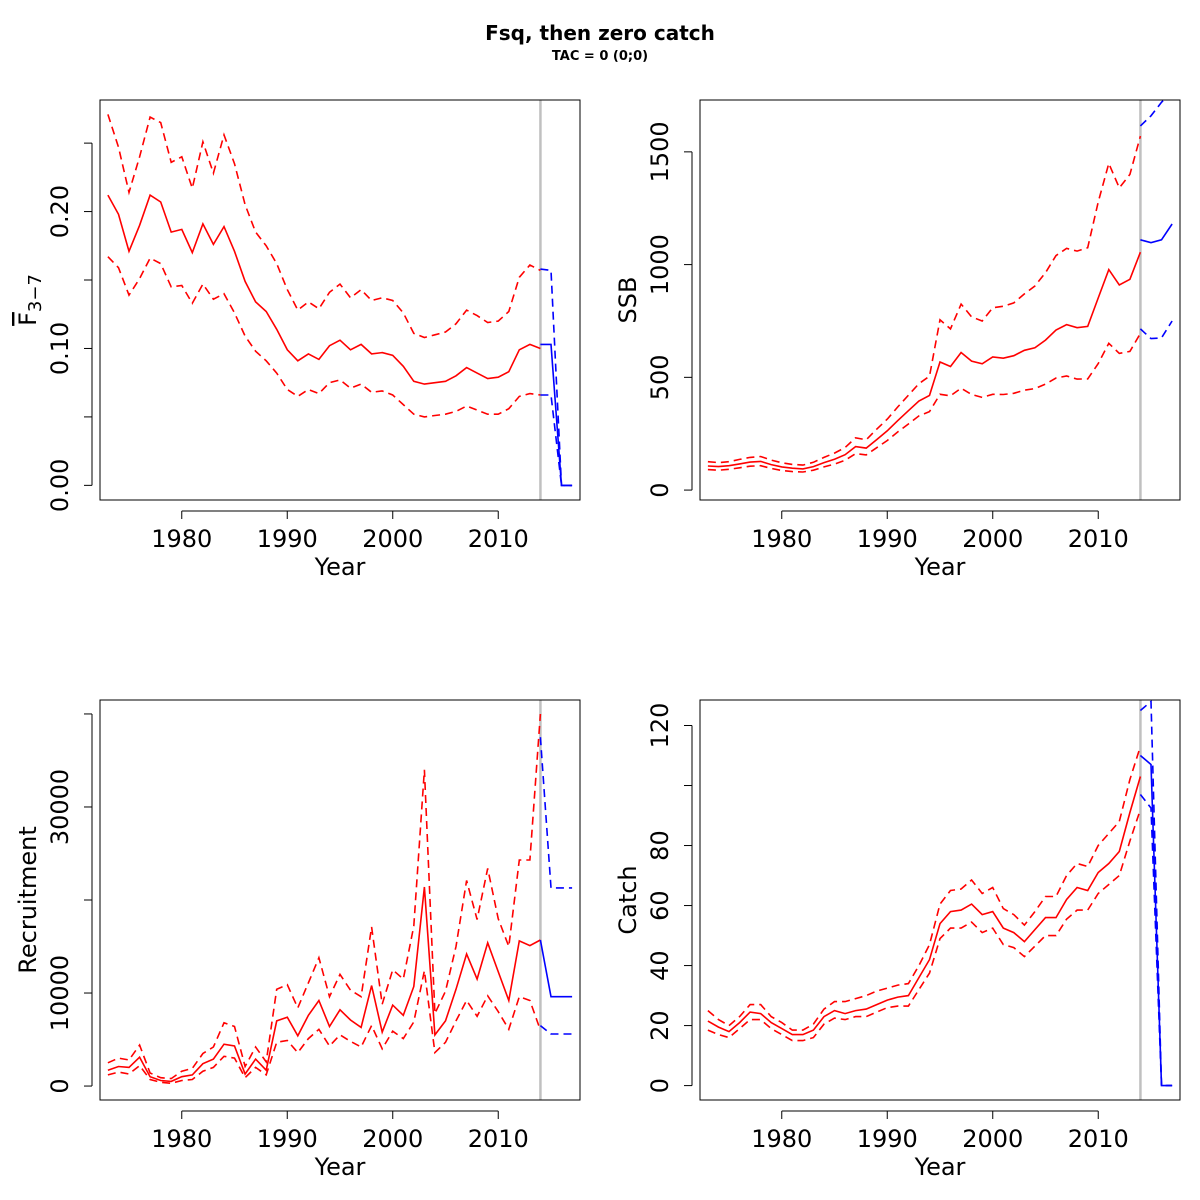 Image resolution: width=1200 pixels, height=1200 pixels. What do you see at coordinates (556, 440) in the screenshot?
I see `fbar-forecast-lower-line` at bounding box center [556, 440].